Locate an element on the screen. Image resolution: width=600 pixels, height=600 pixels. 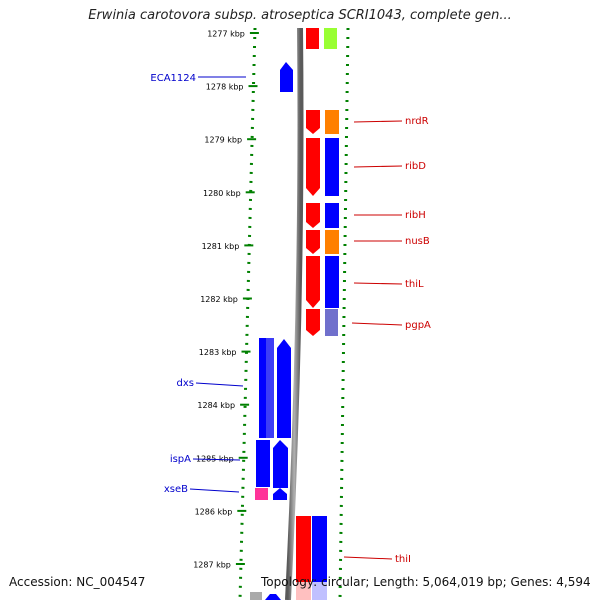
genome-backbone is located at coordinates (294, 313).